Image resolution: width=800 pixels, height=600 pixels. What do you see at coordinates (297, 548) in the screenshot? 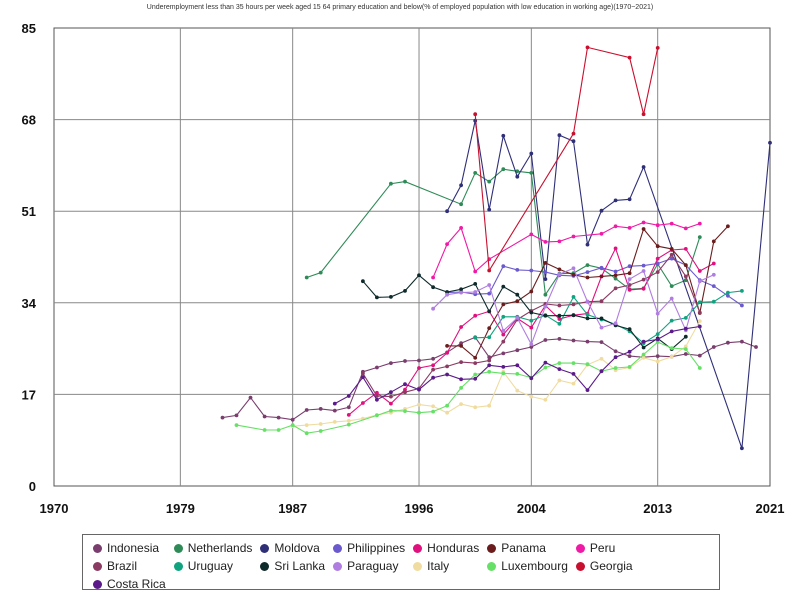
I see `legend-label: Moldova` at bounding box center [297, 548].